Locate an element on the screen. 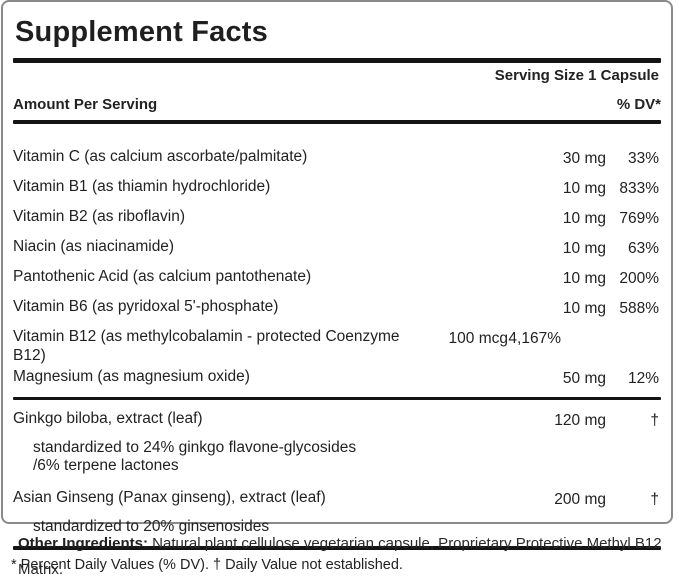 The width and height of the screenshot is (679, 583). nutrient-amount: 50 mg is located at coordinates (584, 378).